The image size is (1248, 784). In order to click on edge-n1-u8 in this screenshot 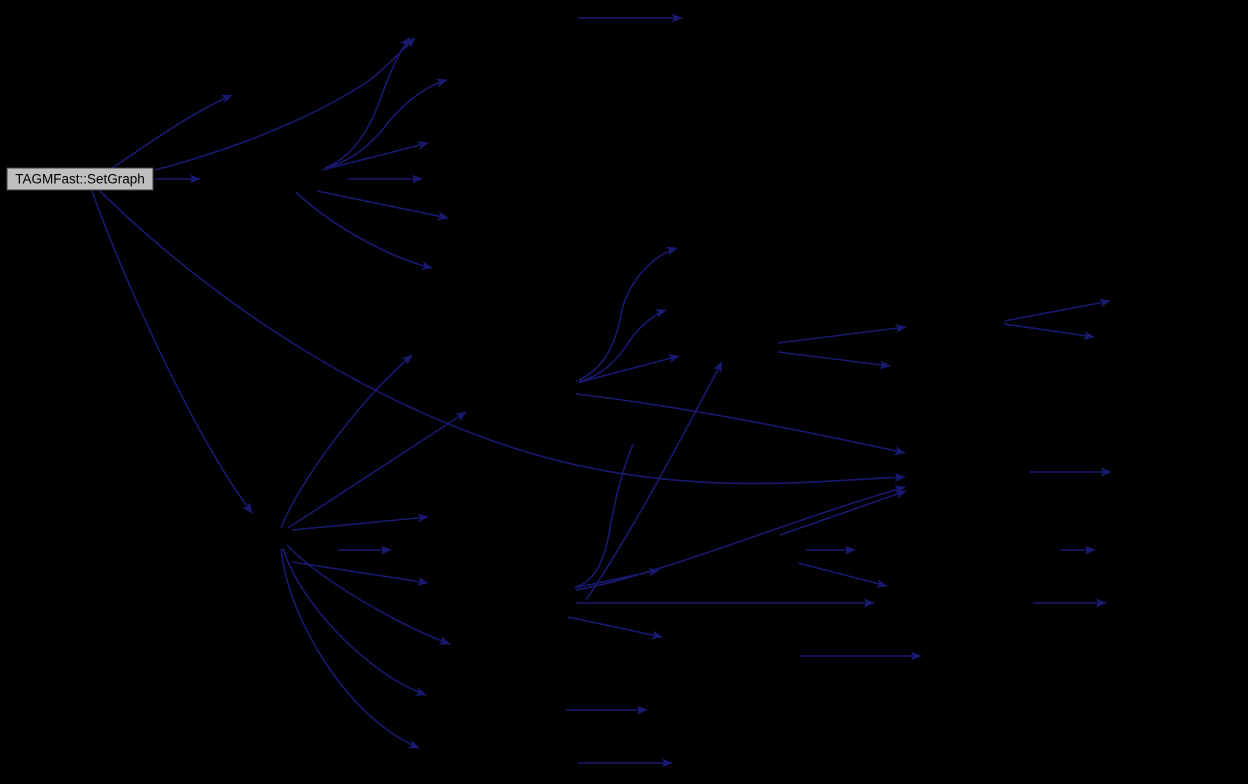, I will do `click(350, 648)`.